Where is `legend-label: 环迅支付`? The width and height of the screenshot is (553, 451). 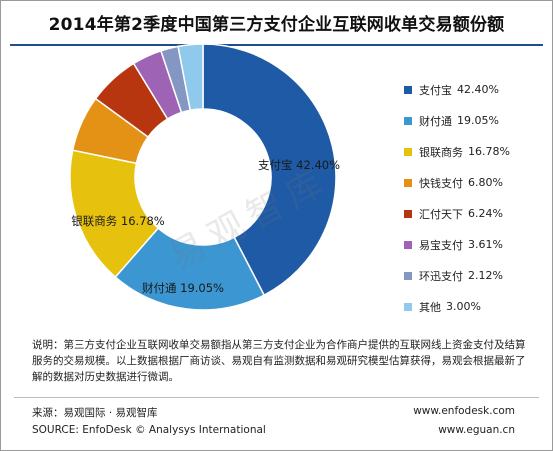
legend-label: 环迅支付 is located at coordinates (441, 276).